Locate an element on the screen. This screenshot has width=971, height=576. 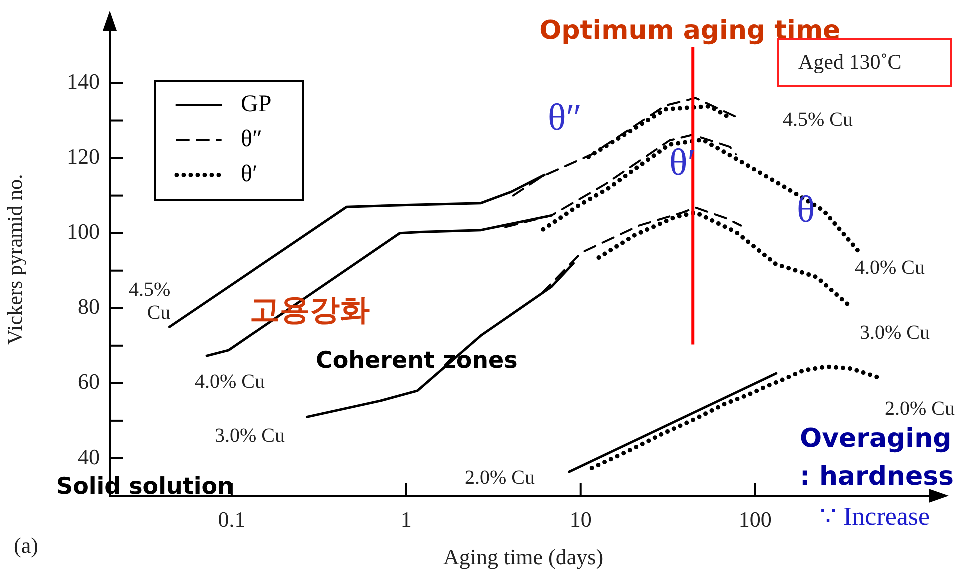
y-axis-title: Vickers pyramid no. is located at coordinates (15, 259).